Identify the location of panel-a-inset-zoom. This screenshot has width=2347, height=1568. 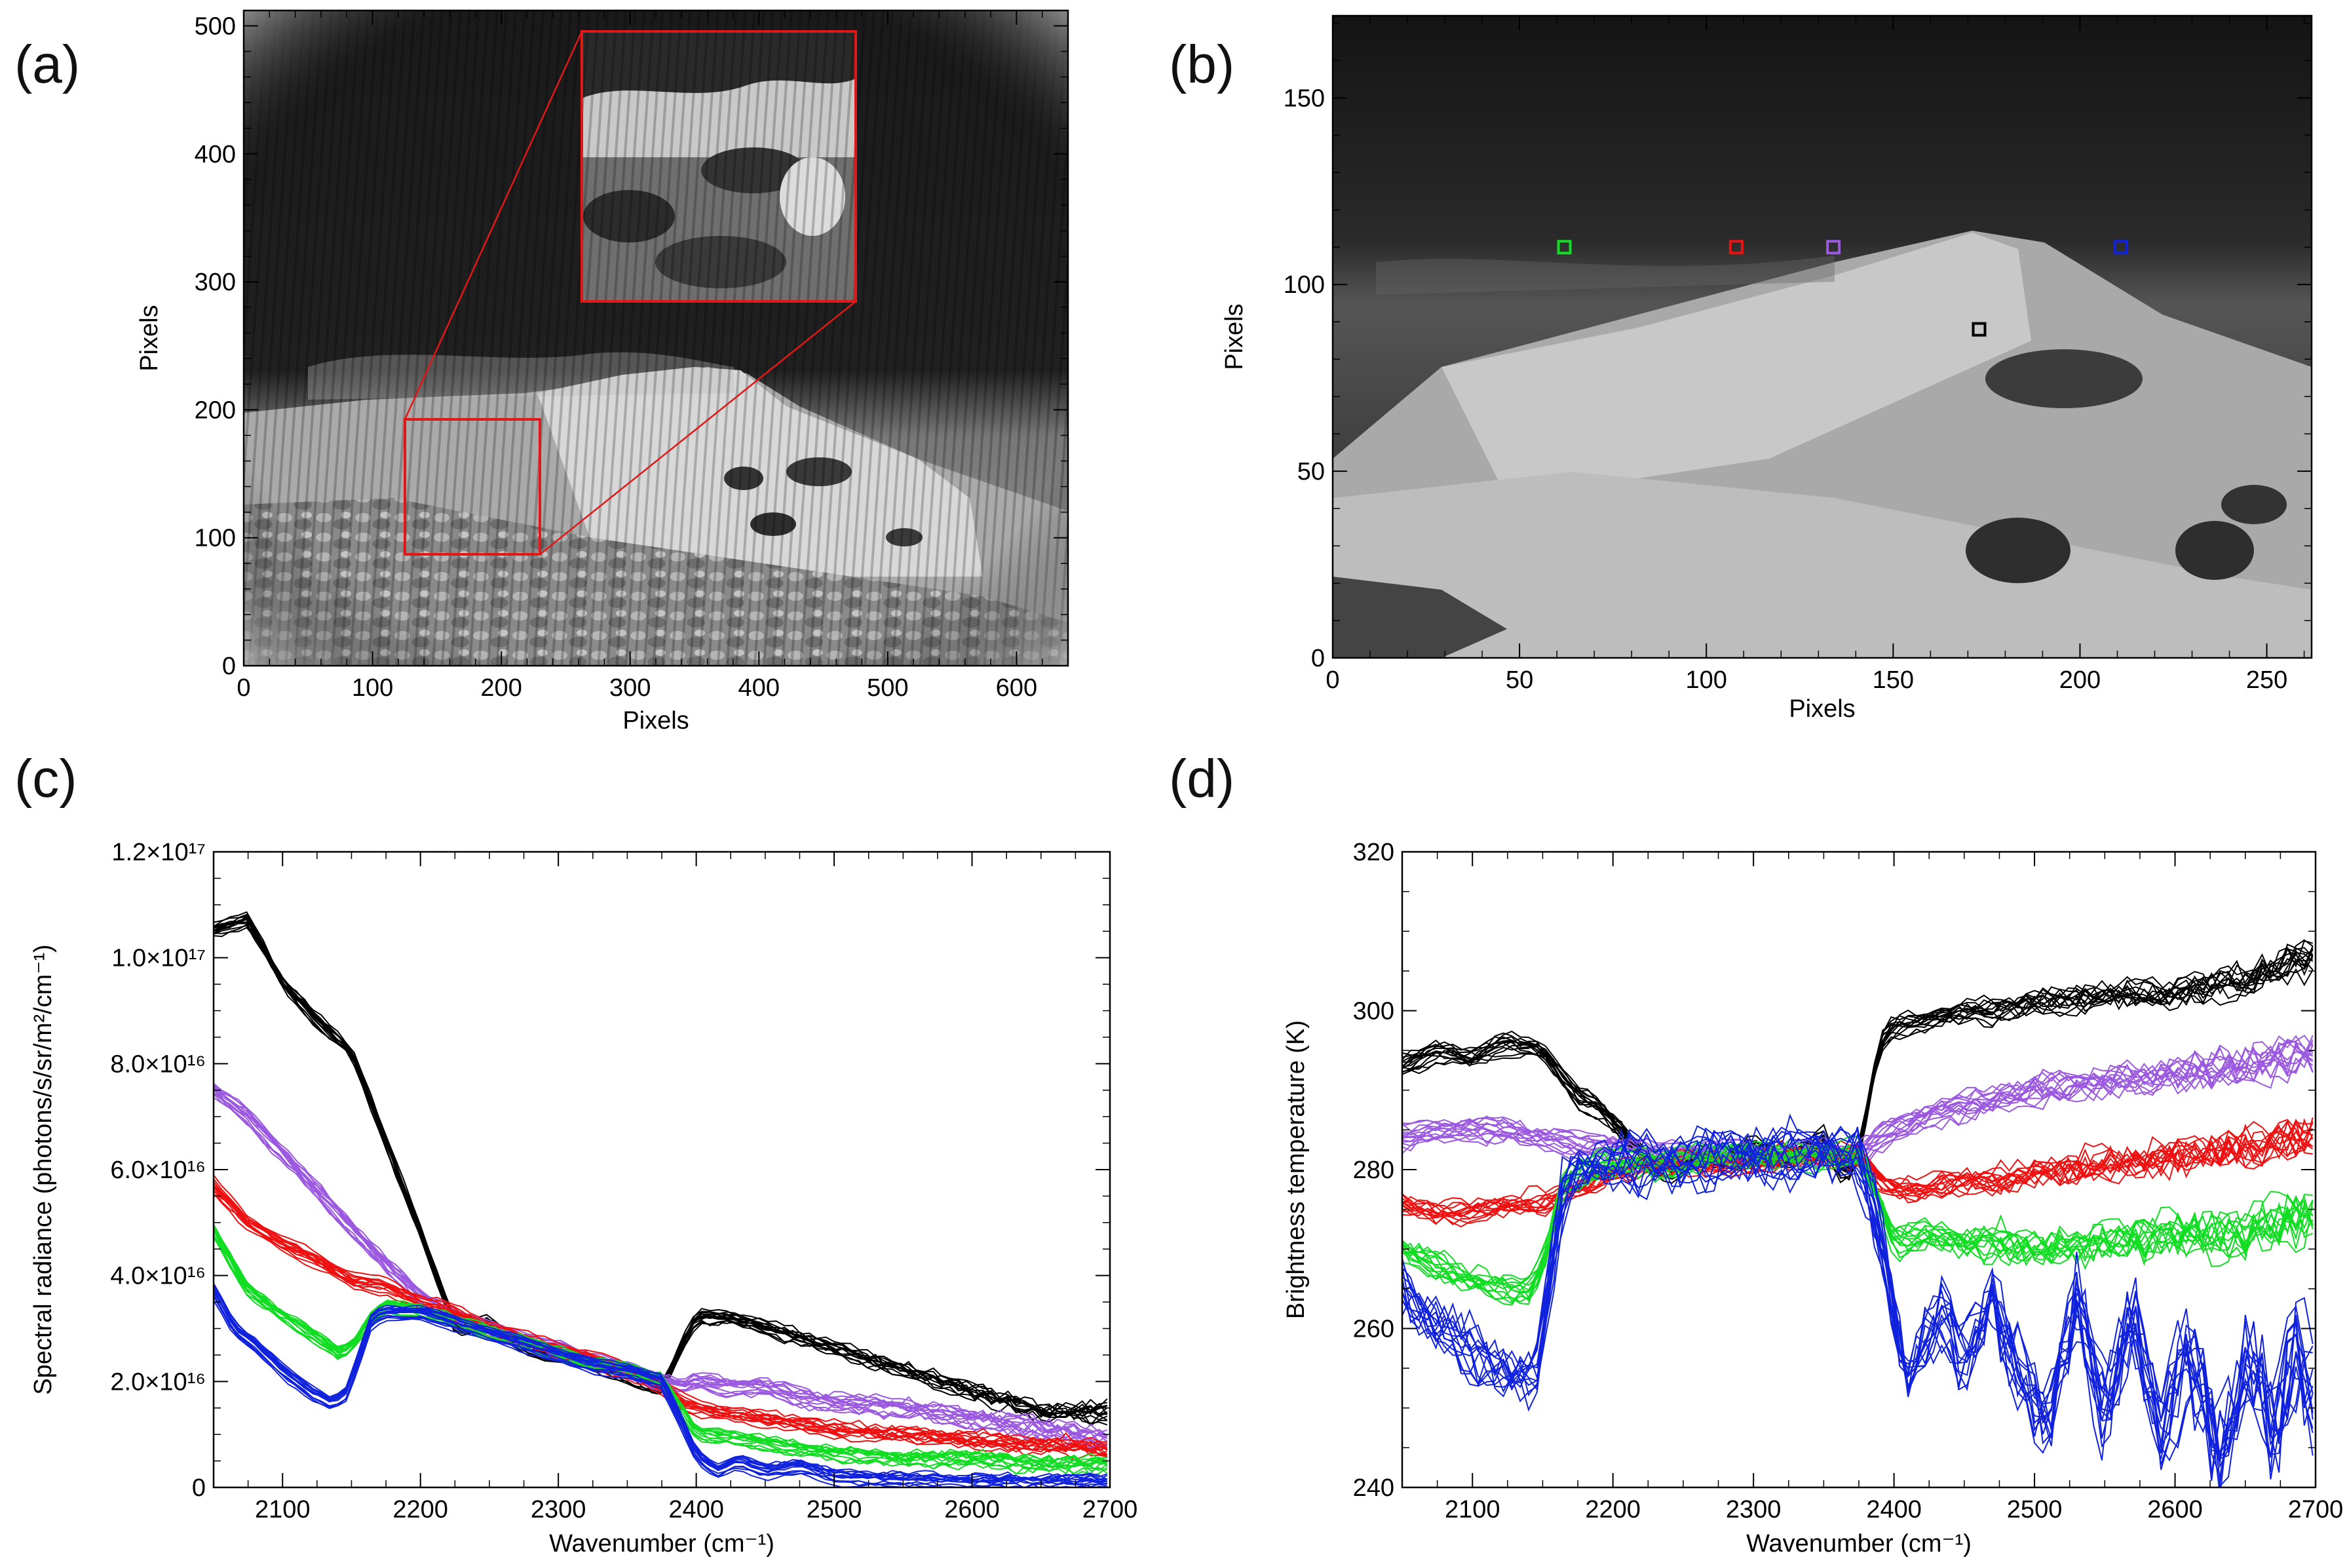
(719, 166).